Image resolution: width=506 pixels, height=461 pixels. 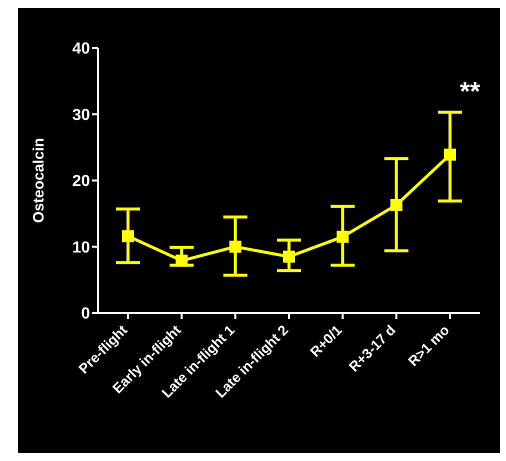 I want to click on y-tick-label: 0, so click(x=85, y=314).